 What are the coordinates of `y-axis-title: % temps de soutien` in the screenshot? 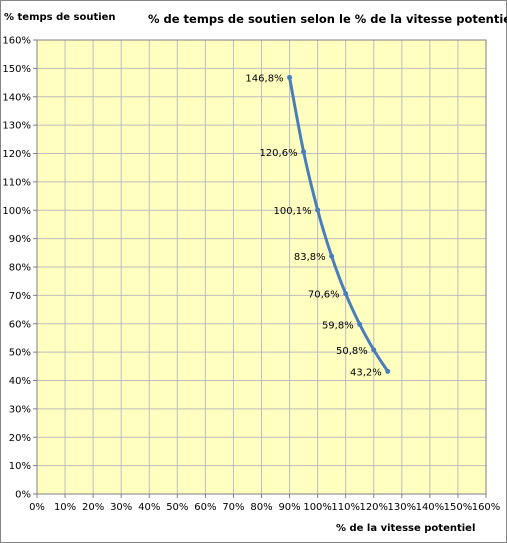 It's located at (60, 17).